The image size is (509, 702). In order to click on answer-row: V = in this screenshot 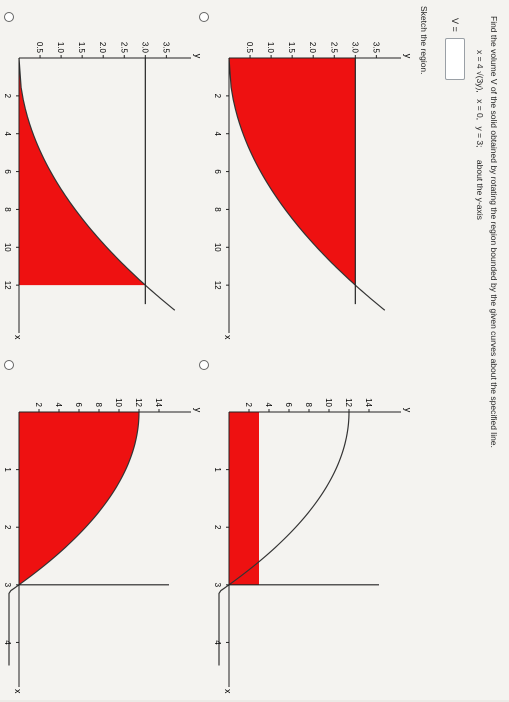, I will do `click(455, 49)`.